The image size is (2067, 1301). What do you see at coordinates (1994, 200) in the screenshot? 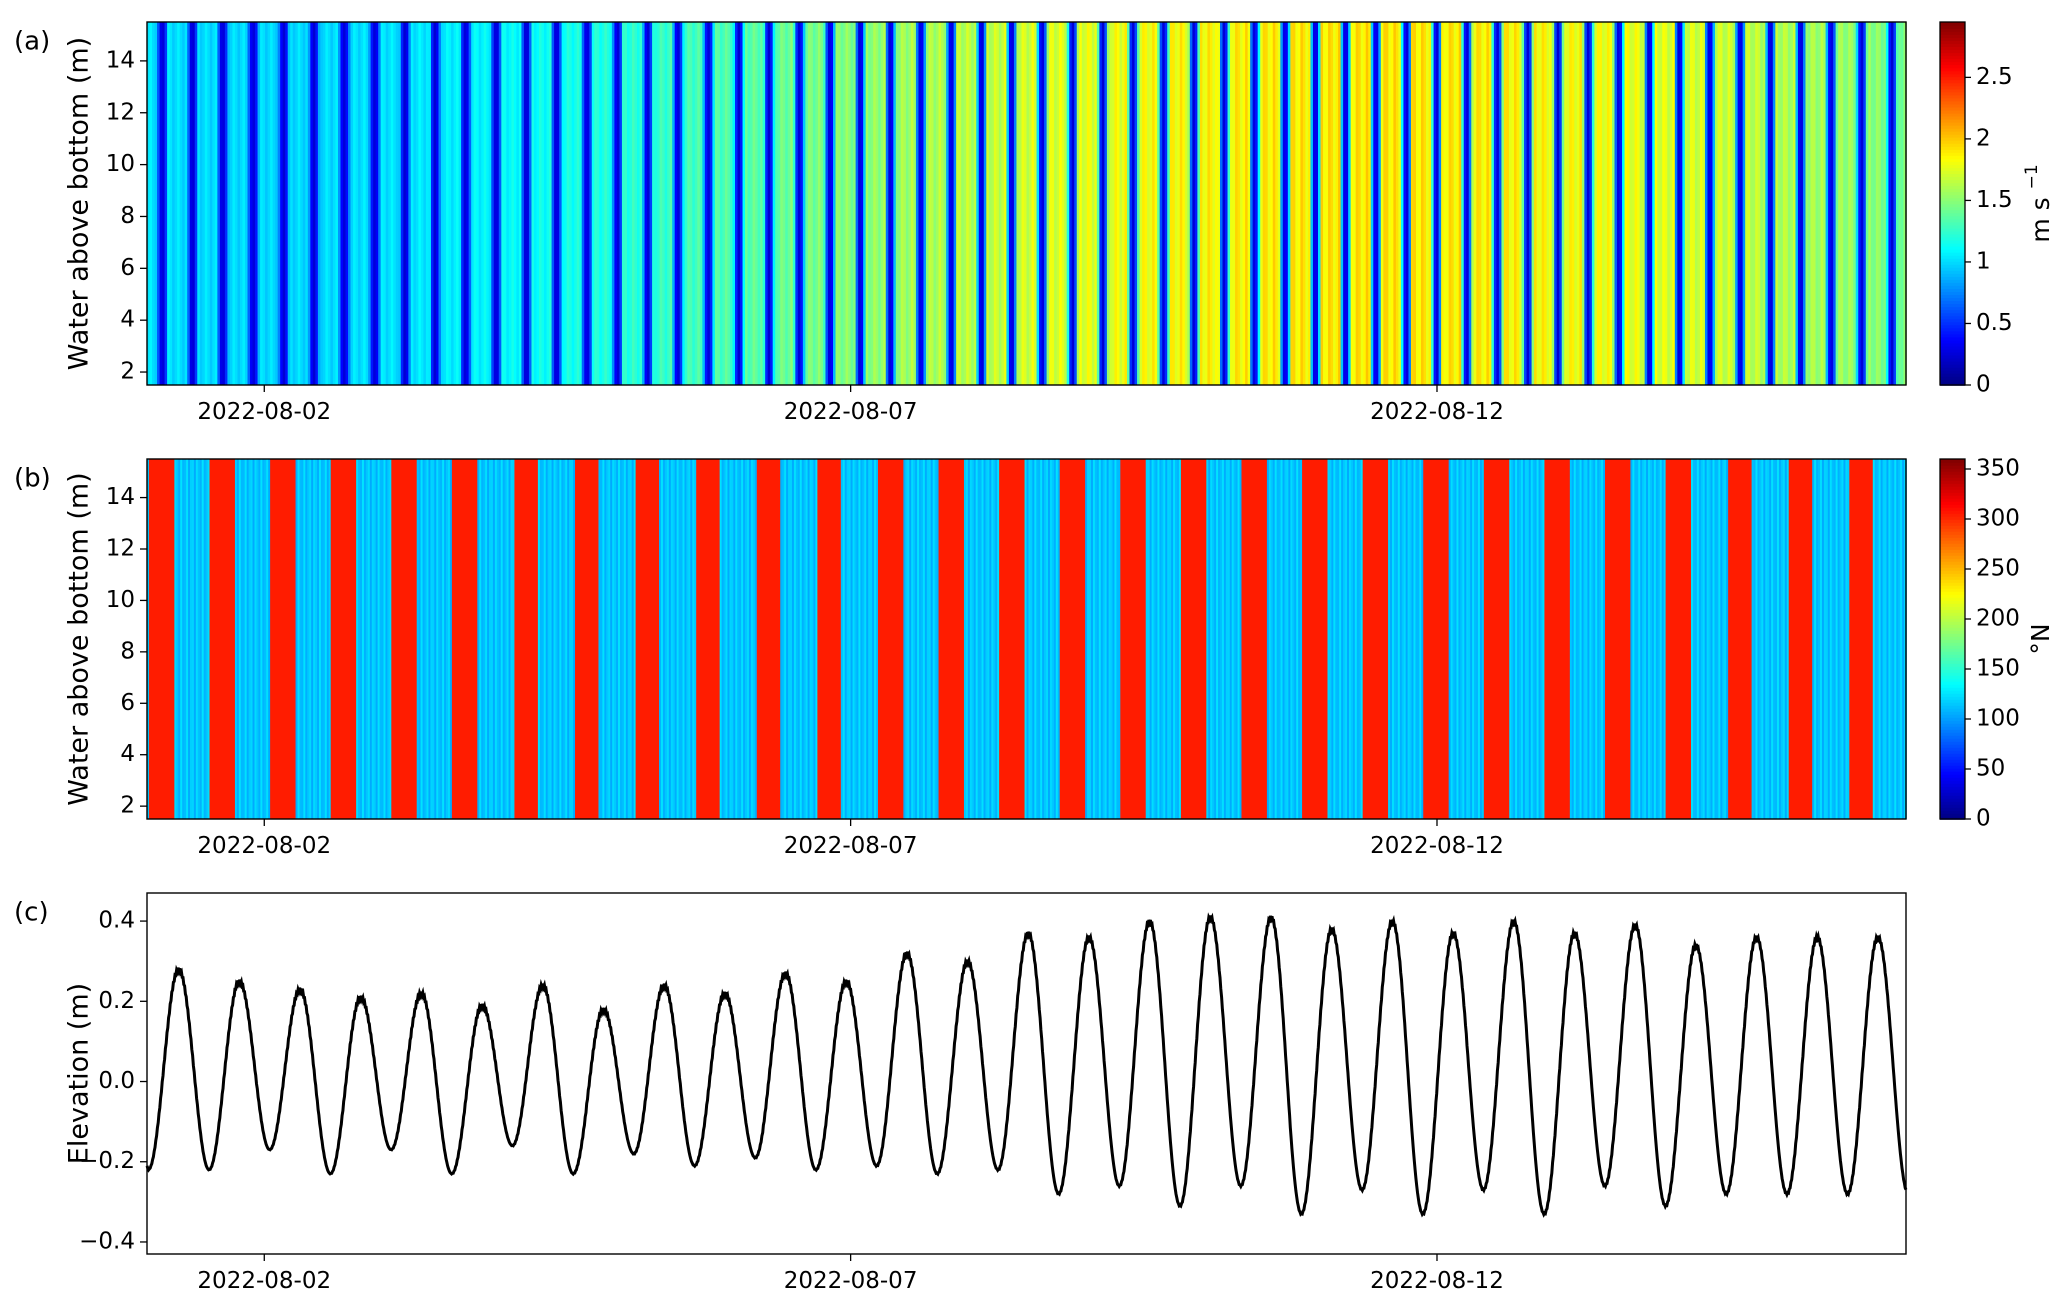
I see `colorbar-tick-label: 1.5` at bounding box center [1994, 200].